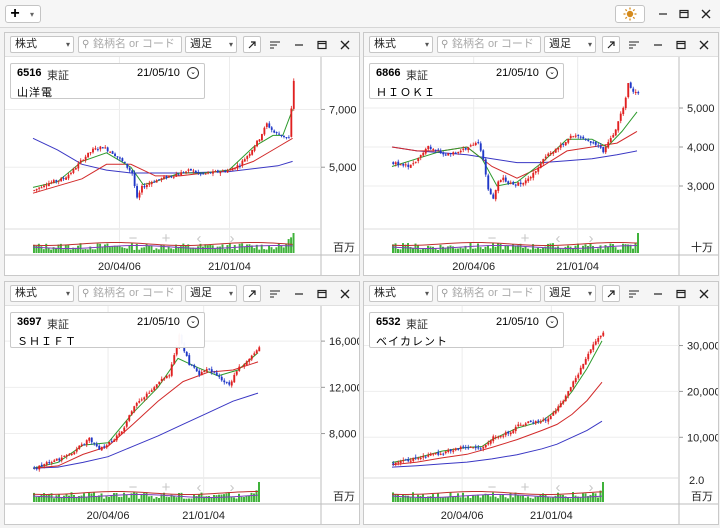 This screenshot has height=528, width=720. What do you see at coordinates (706, 14) in the screenshot?
I see `close-button` at bounding box center [706, 14].